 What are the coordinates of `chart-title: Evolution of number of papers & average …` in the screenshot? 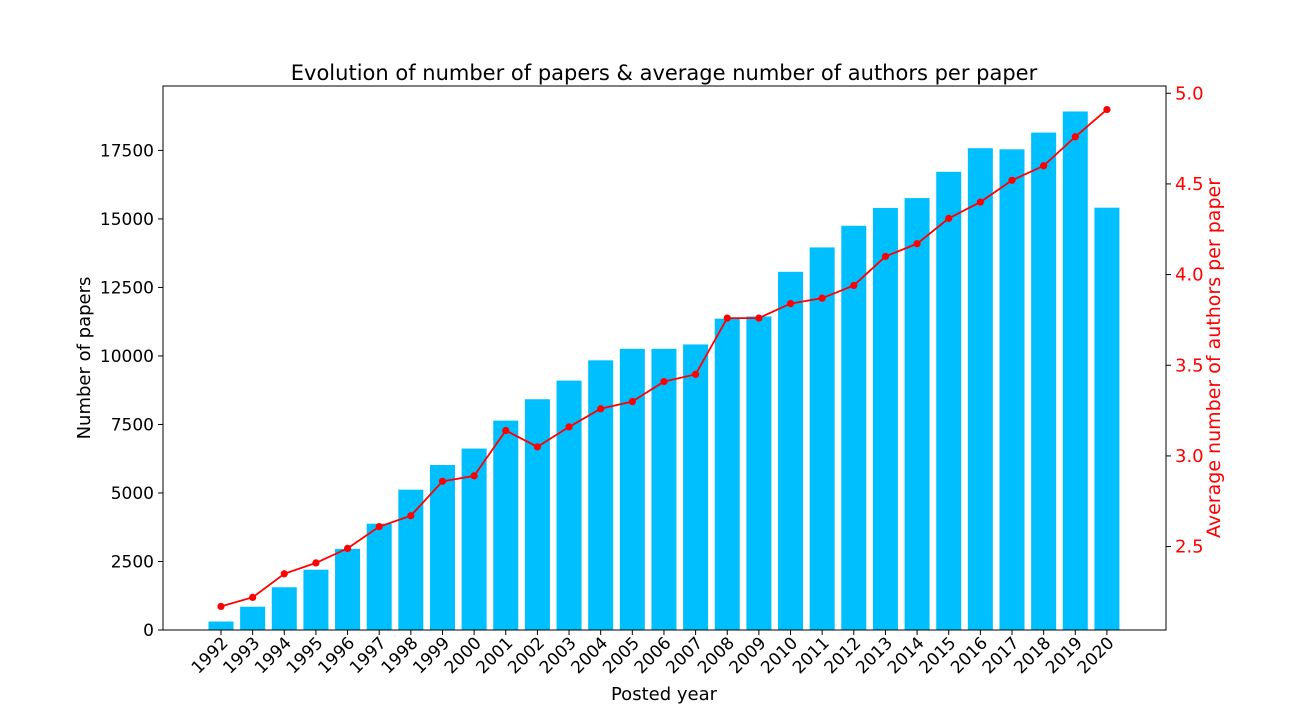 It's located at (664, 73).